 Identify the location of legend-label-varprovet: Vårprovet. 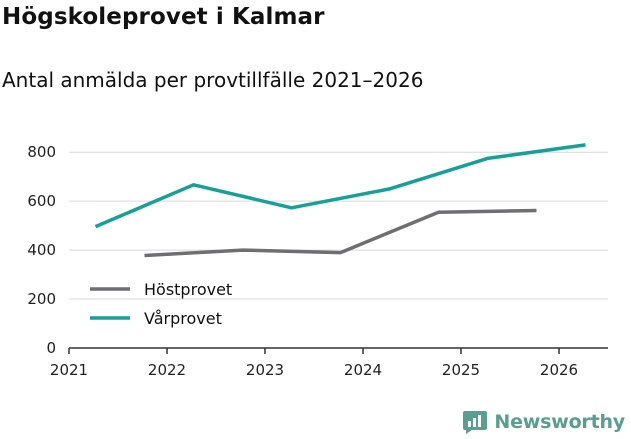
(183, 318).